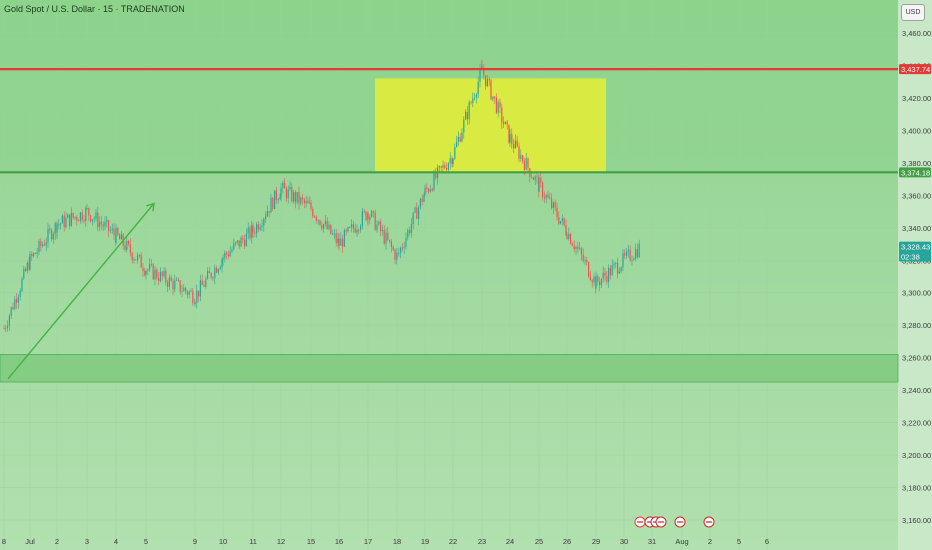  What do you see at coordinates (916, 325) in the screenshot?
I see `price-tick-label: 3,280.00` at bounding box center [916, 325].